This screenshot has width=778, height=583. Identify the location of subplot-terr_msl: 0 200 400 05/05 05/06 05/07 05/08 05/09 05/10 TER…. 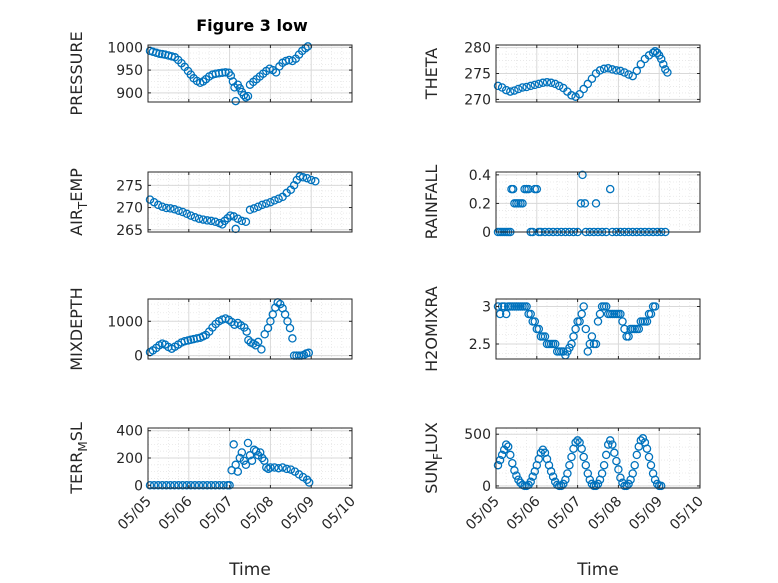
(213, 501).